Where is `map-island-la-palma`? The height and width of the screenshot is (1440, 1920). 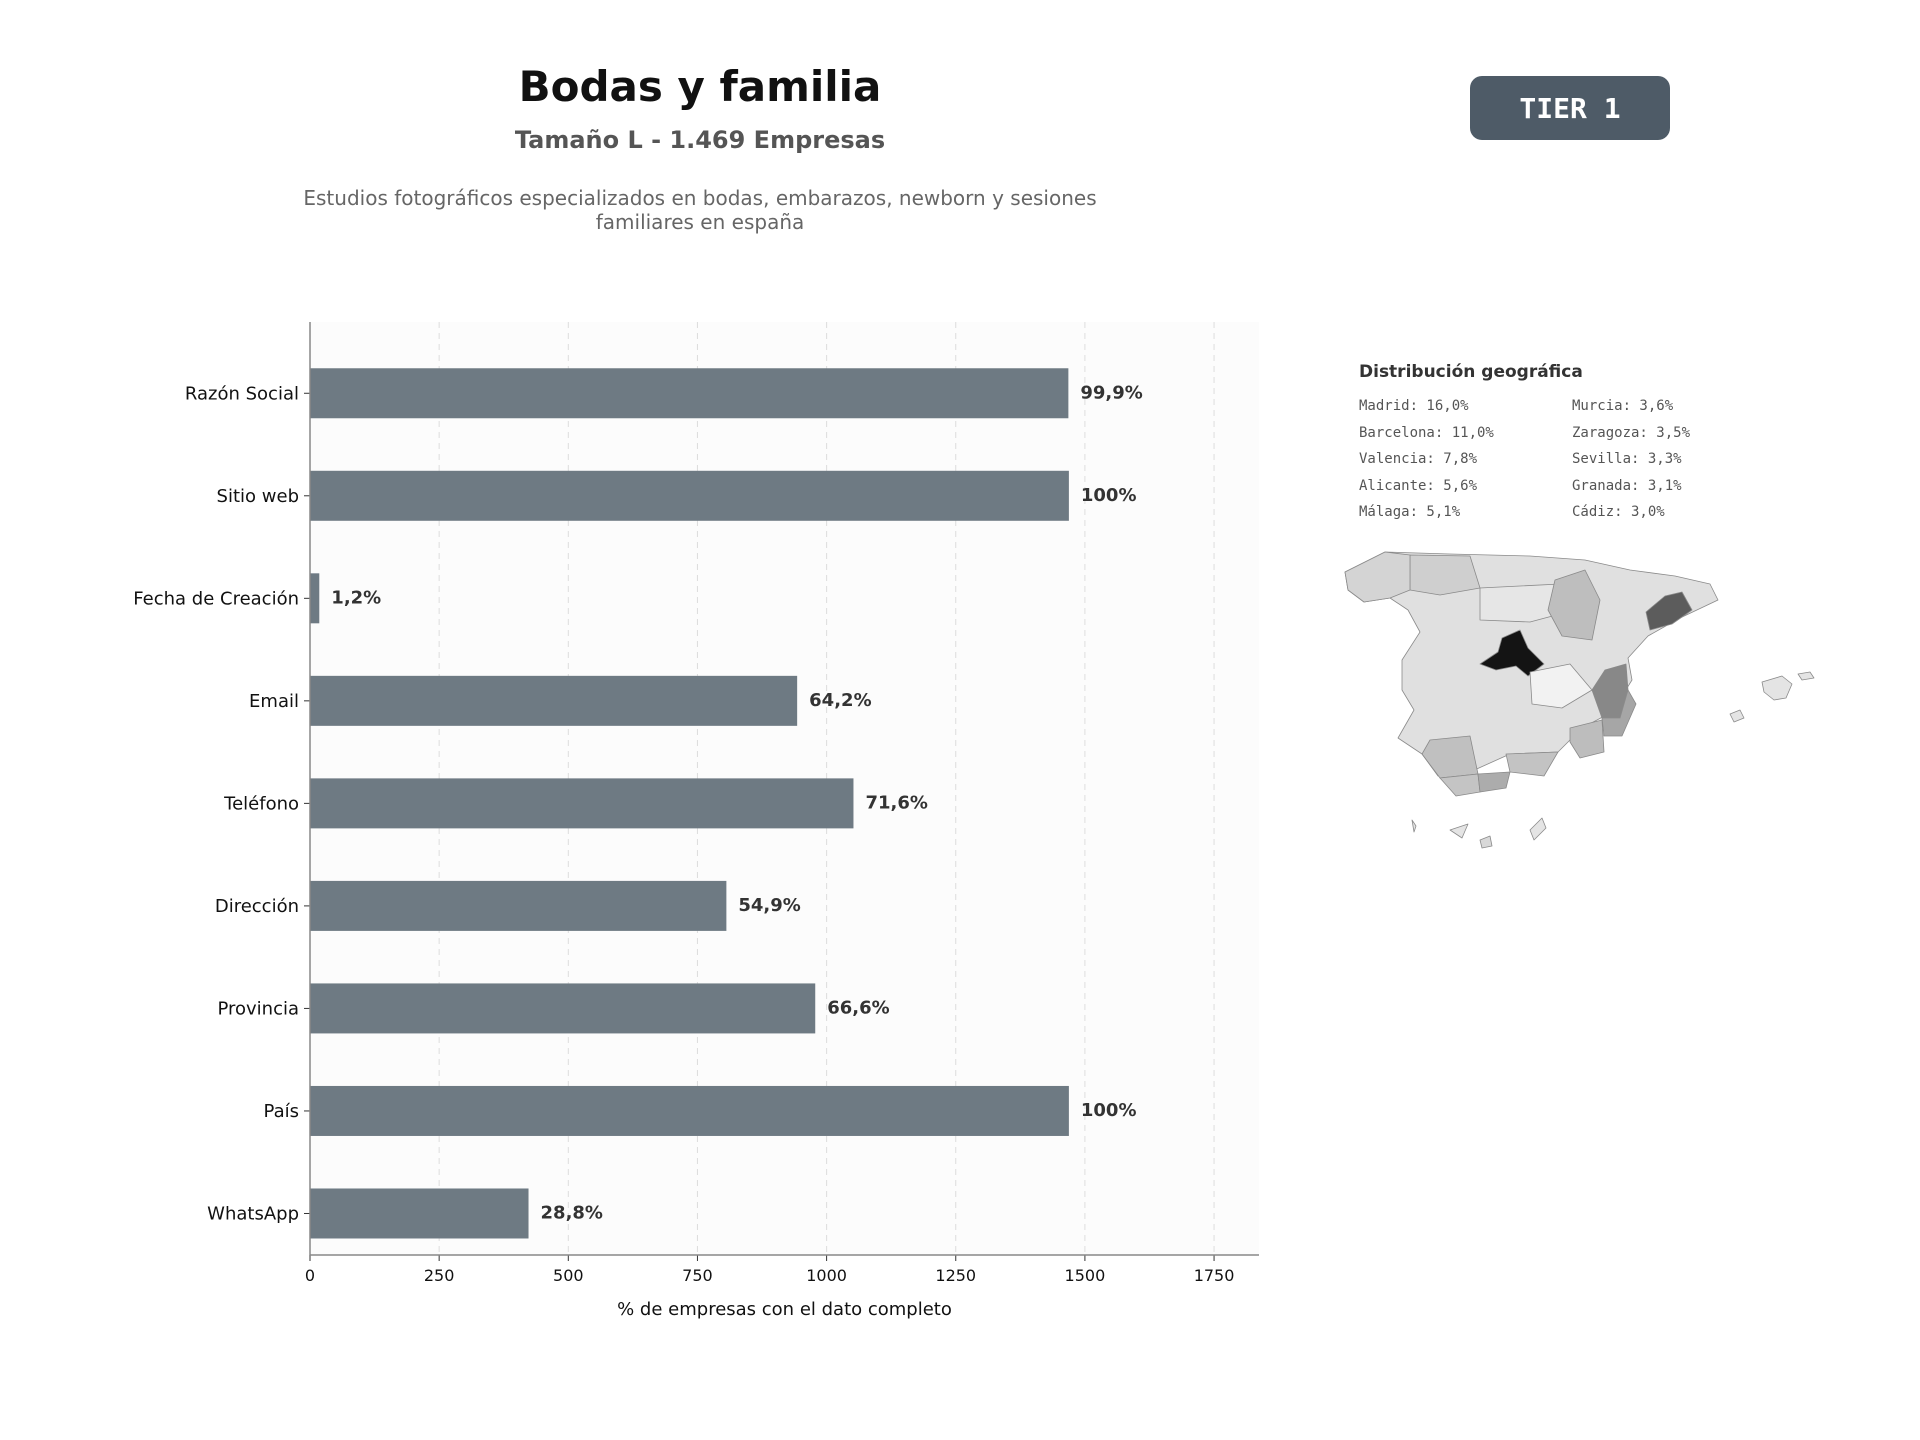 map-island-la-palma is located at coordinates (1414, 826).